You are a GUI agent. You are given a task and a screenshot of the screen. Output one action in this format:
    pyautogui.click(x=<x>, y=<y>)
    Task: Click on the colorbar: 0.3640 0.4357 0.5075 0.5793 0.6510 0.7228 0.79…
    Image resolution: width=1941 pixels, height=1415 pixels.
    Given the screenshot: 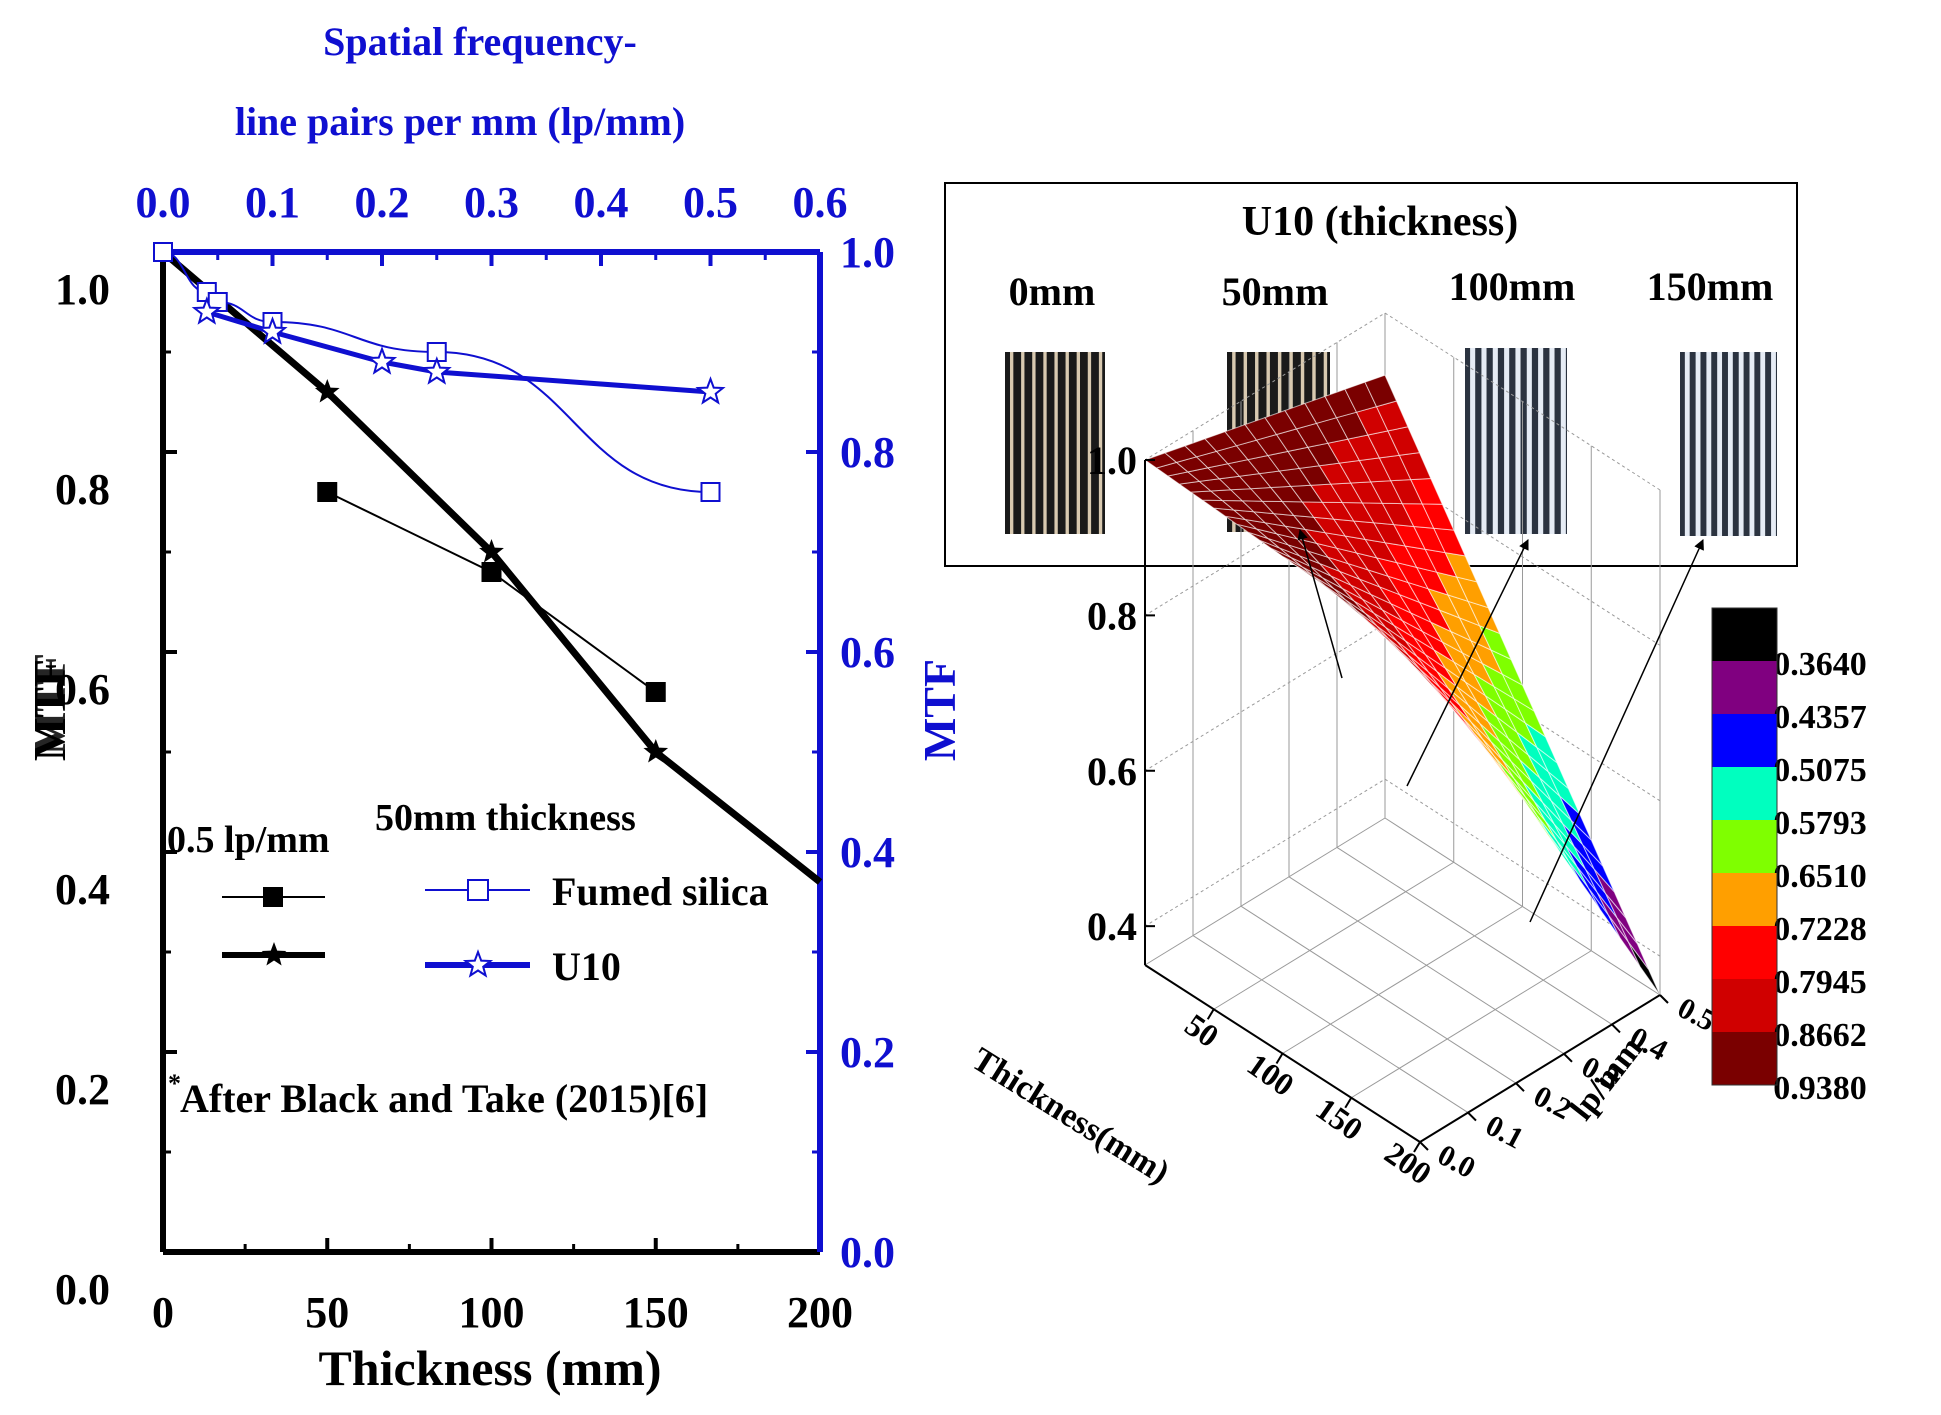 What is the action you would take?
    pyautogui.click(x=1789, y=857)
    